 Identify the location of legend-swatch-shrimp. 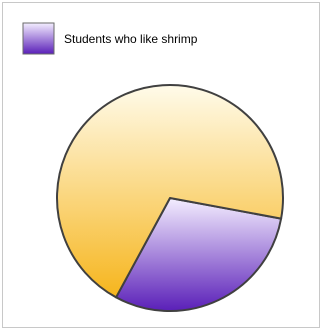
(38, 38).